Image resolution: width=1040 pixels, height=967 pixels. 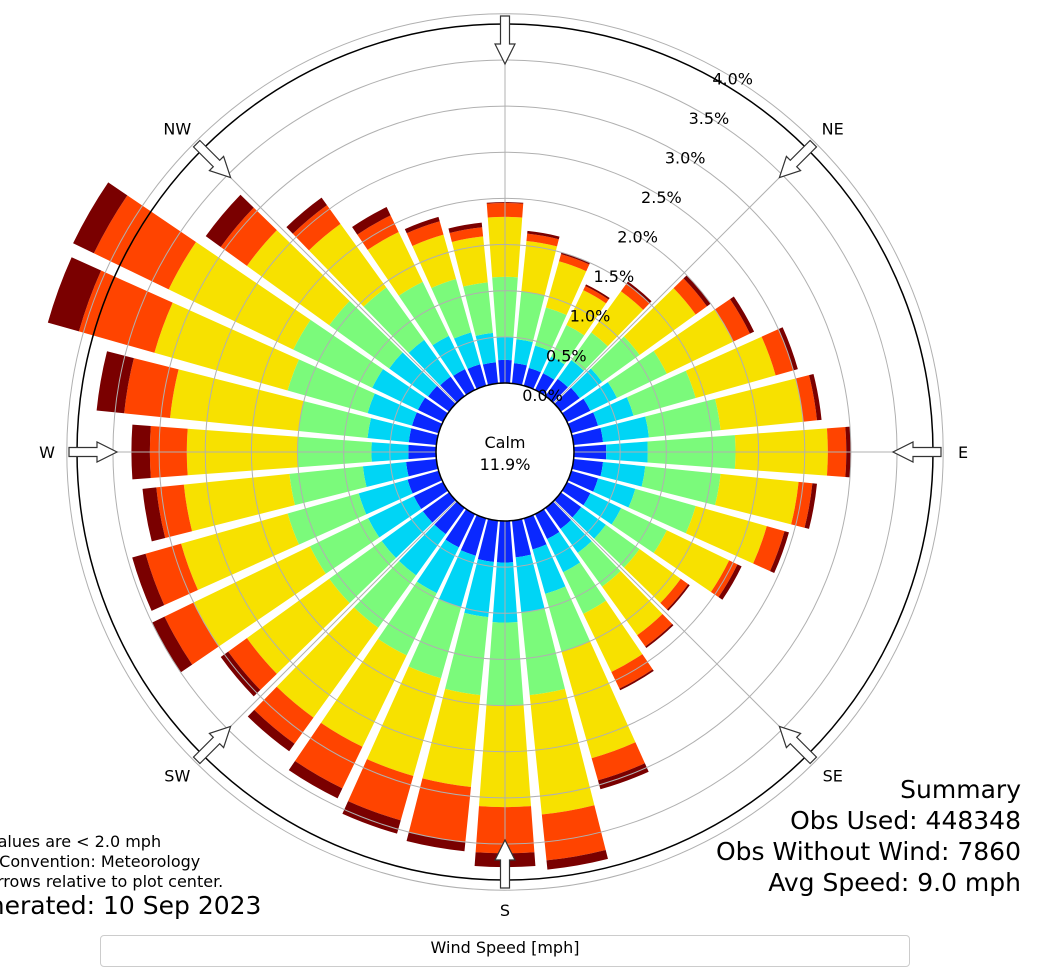 What do you see at coordinates (505, 2) in the screenshot?
I see `compass-label: N` at bounding box center [505, 2].